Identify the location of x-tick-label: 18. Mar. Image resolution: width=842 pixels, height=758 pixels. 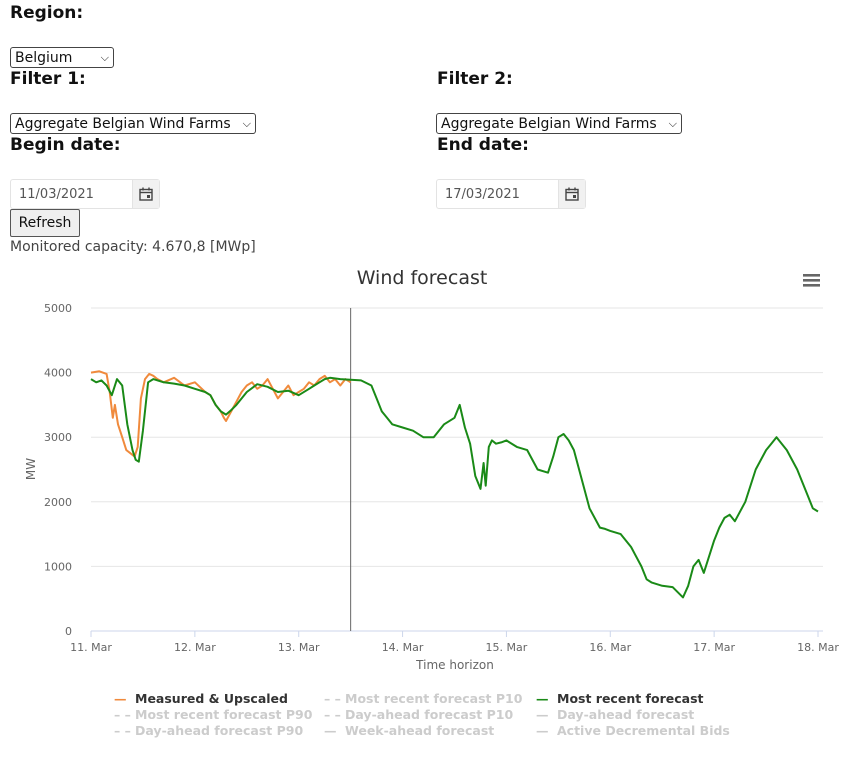
(818, 647).